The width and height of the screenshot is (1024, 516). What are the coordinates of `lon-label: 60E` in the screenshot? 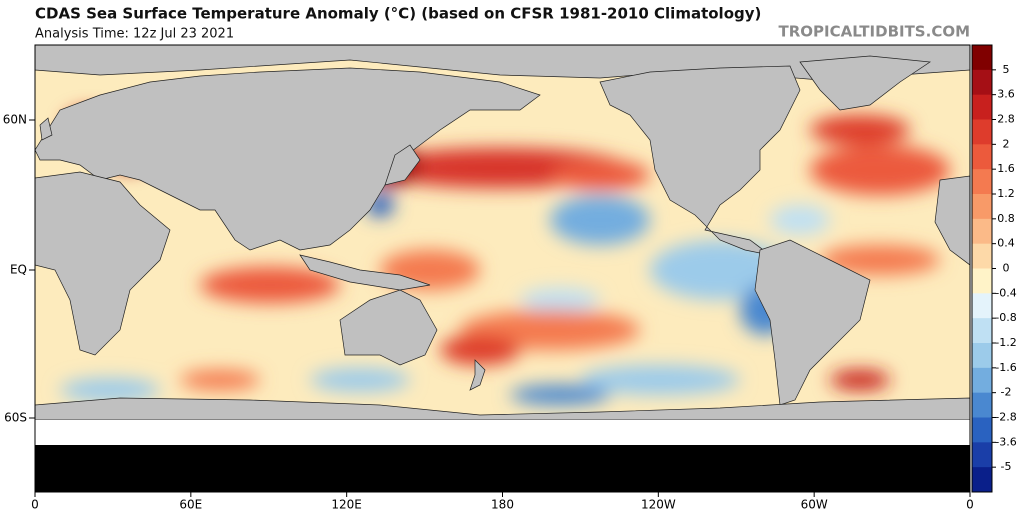 It's located at (190, 505).